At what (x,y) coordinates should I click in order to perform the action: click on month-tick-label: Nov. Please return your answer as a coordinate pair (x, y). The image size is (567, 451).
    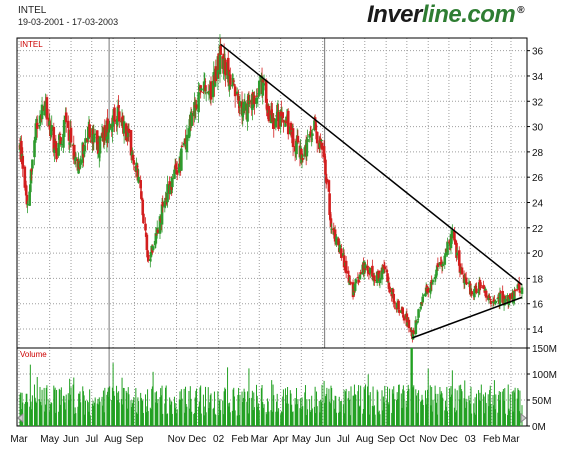
    Looking at the image, I should click on (428, 439).